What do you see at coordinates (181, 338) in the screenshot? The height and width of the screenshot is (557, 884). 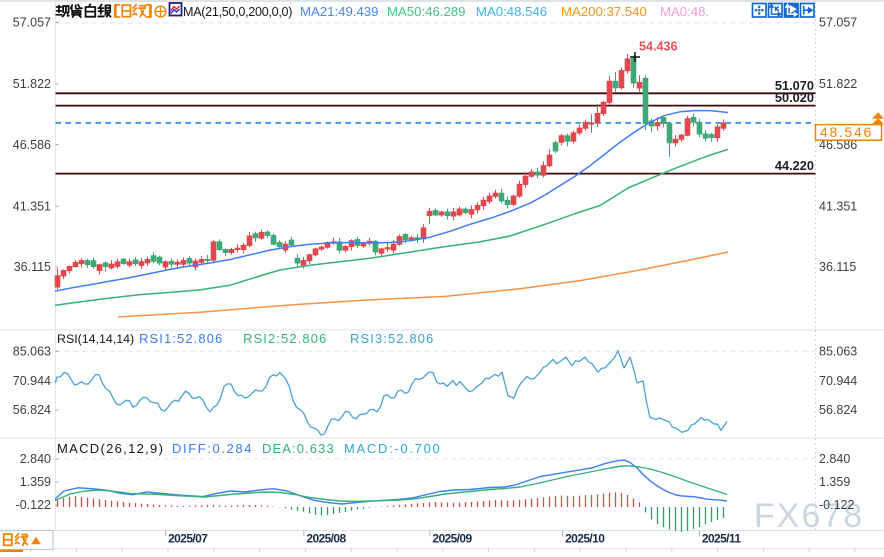 I see `svg-text: RSI1:52.806` at bounding box center [181, 338].